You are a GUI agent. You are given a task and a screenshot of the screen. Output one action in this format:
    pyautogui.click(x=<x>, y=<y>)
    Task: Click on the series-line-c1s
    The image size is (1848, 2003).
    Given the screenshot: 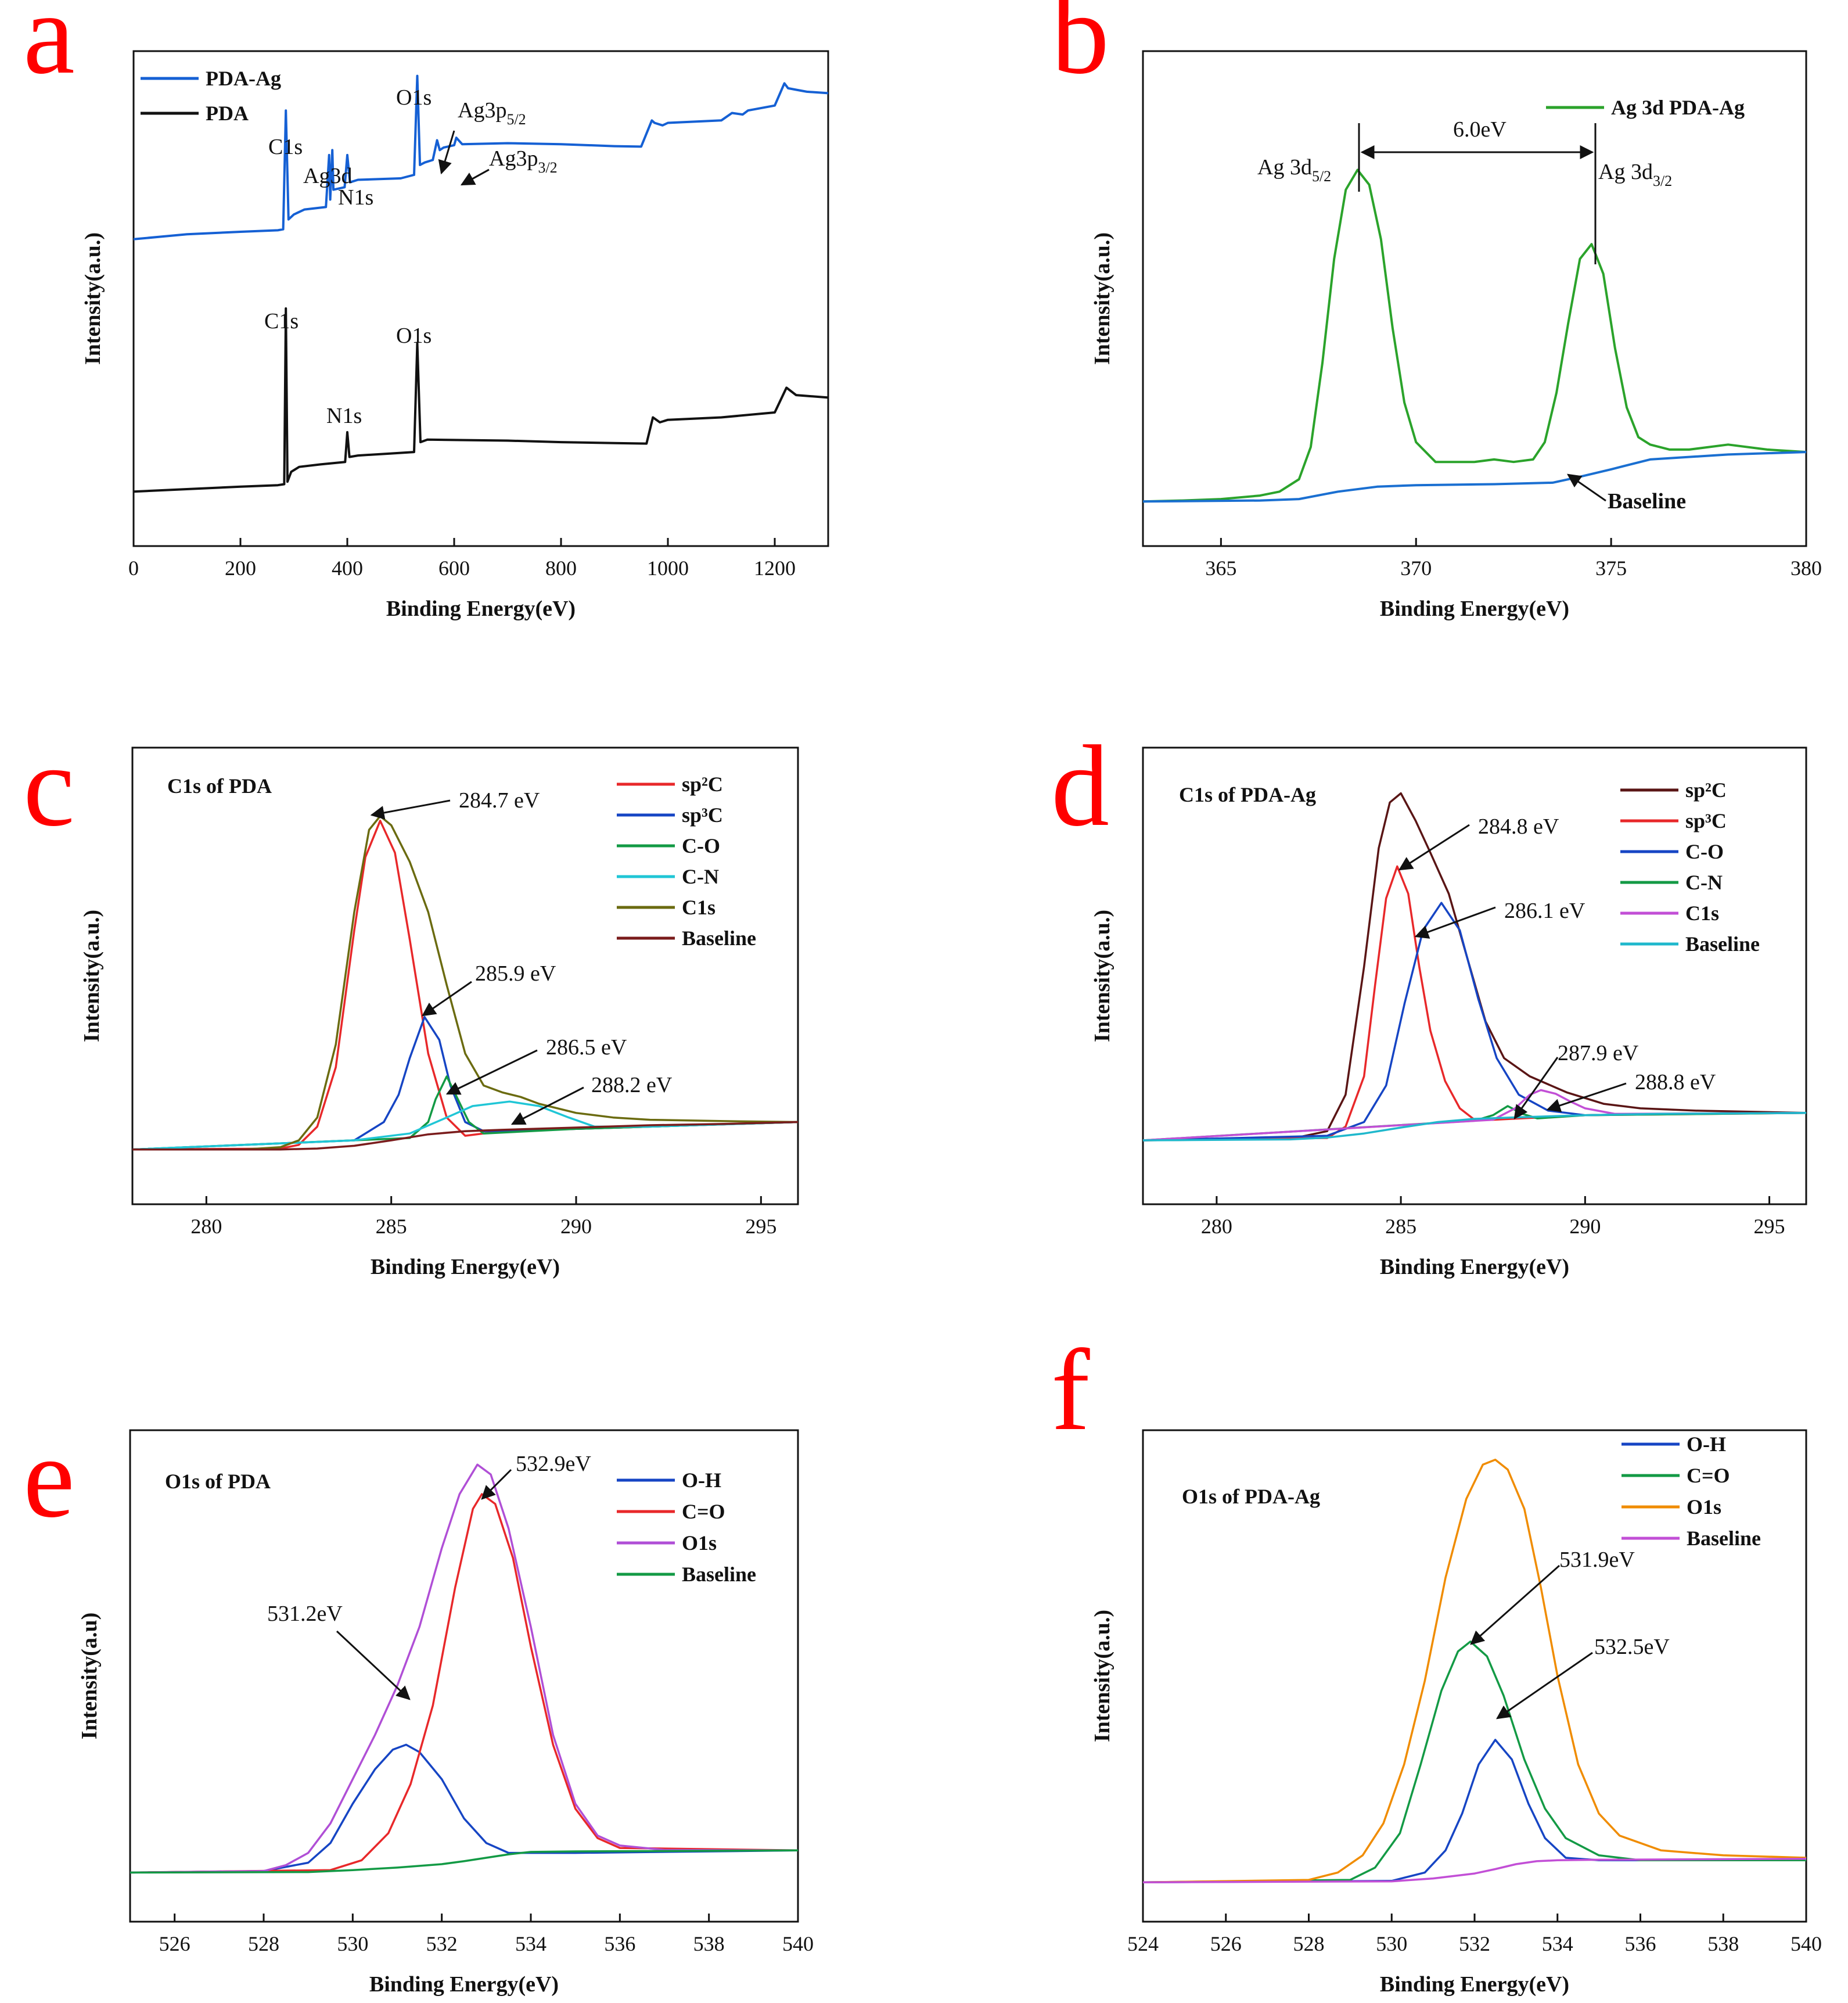 What is the action you would take?
    pyautogui.click(x=465, y=983)
    